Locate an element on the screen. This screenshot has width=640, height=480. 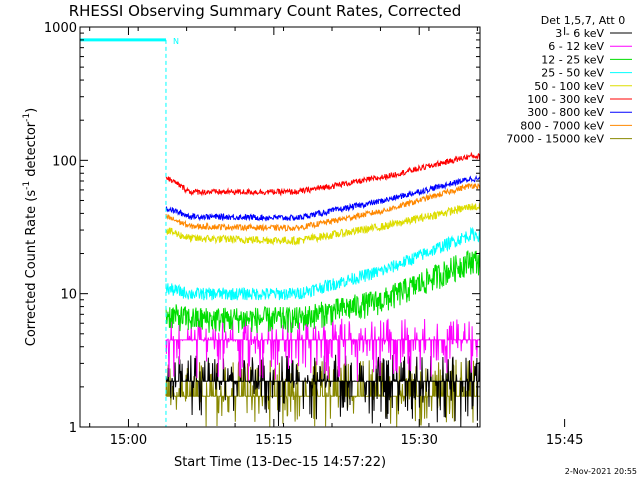
y-tick-label: 1000 is located at coordinates (60, 28).